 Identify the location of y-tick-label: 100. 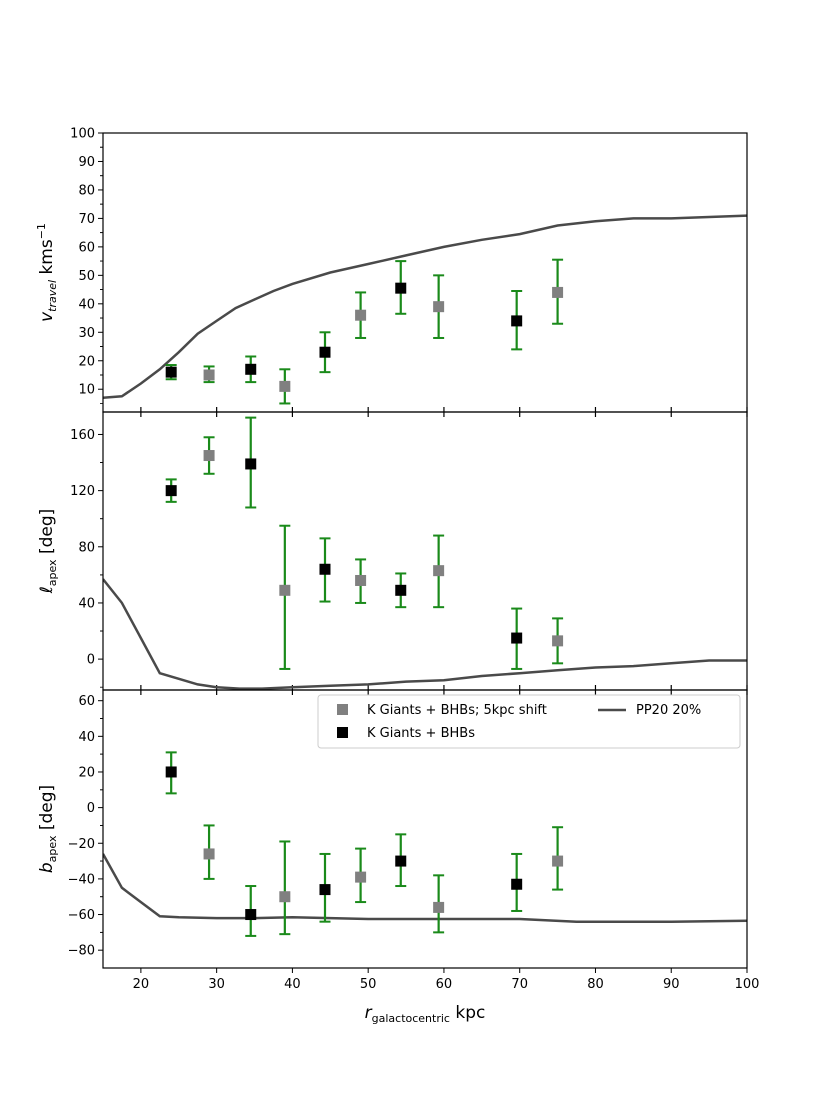
(82, 134).